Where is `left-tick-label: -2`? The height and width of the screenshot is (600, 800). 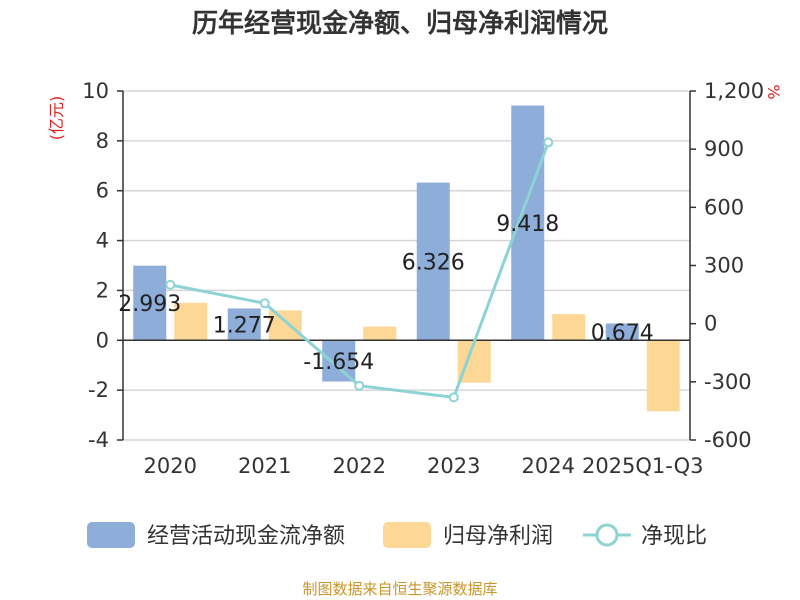
left-tick-label: -2 is located at coordinates (98, 390).